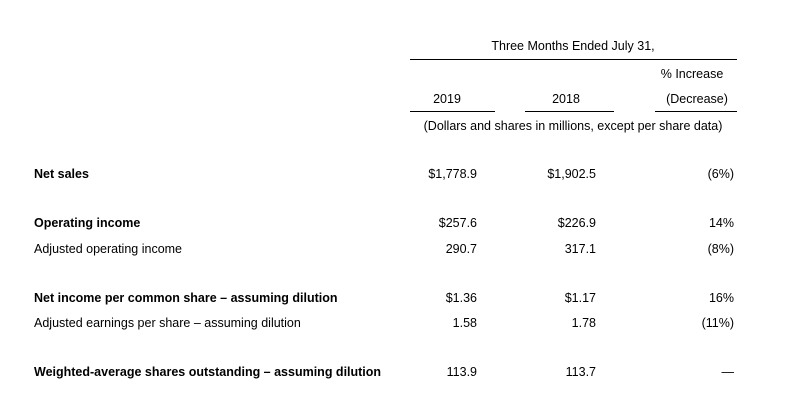 The image size is (790, 406). Describe the element at coordinates (576, 223) in the screenshot. I see `cell: $226.9` at that location.